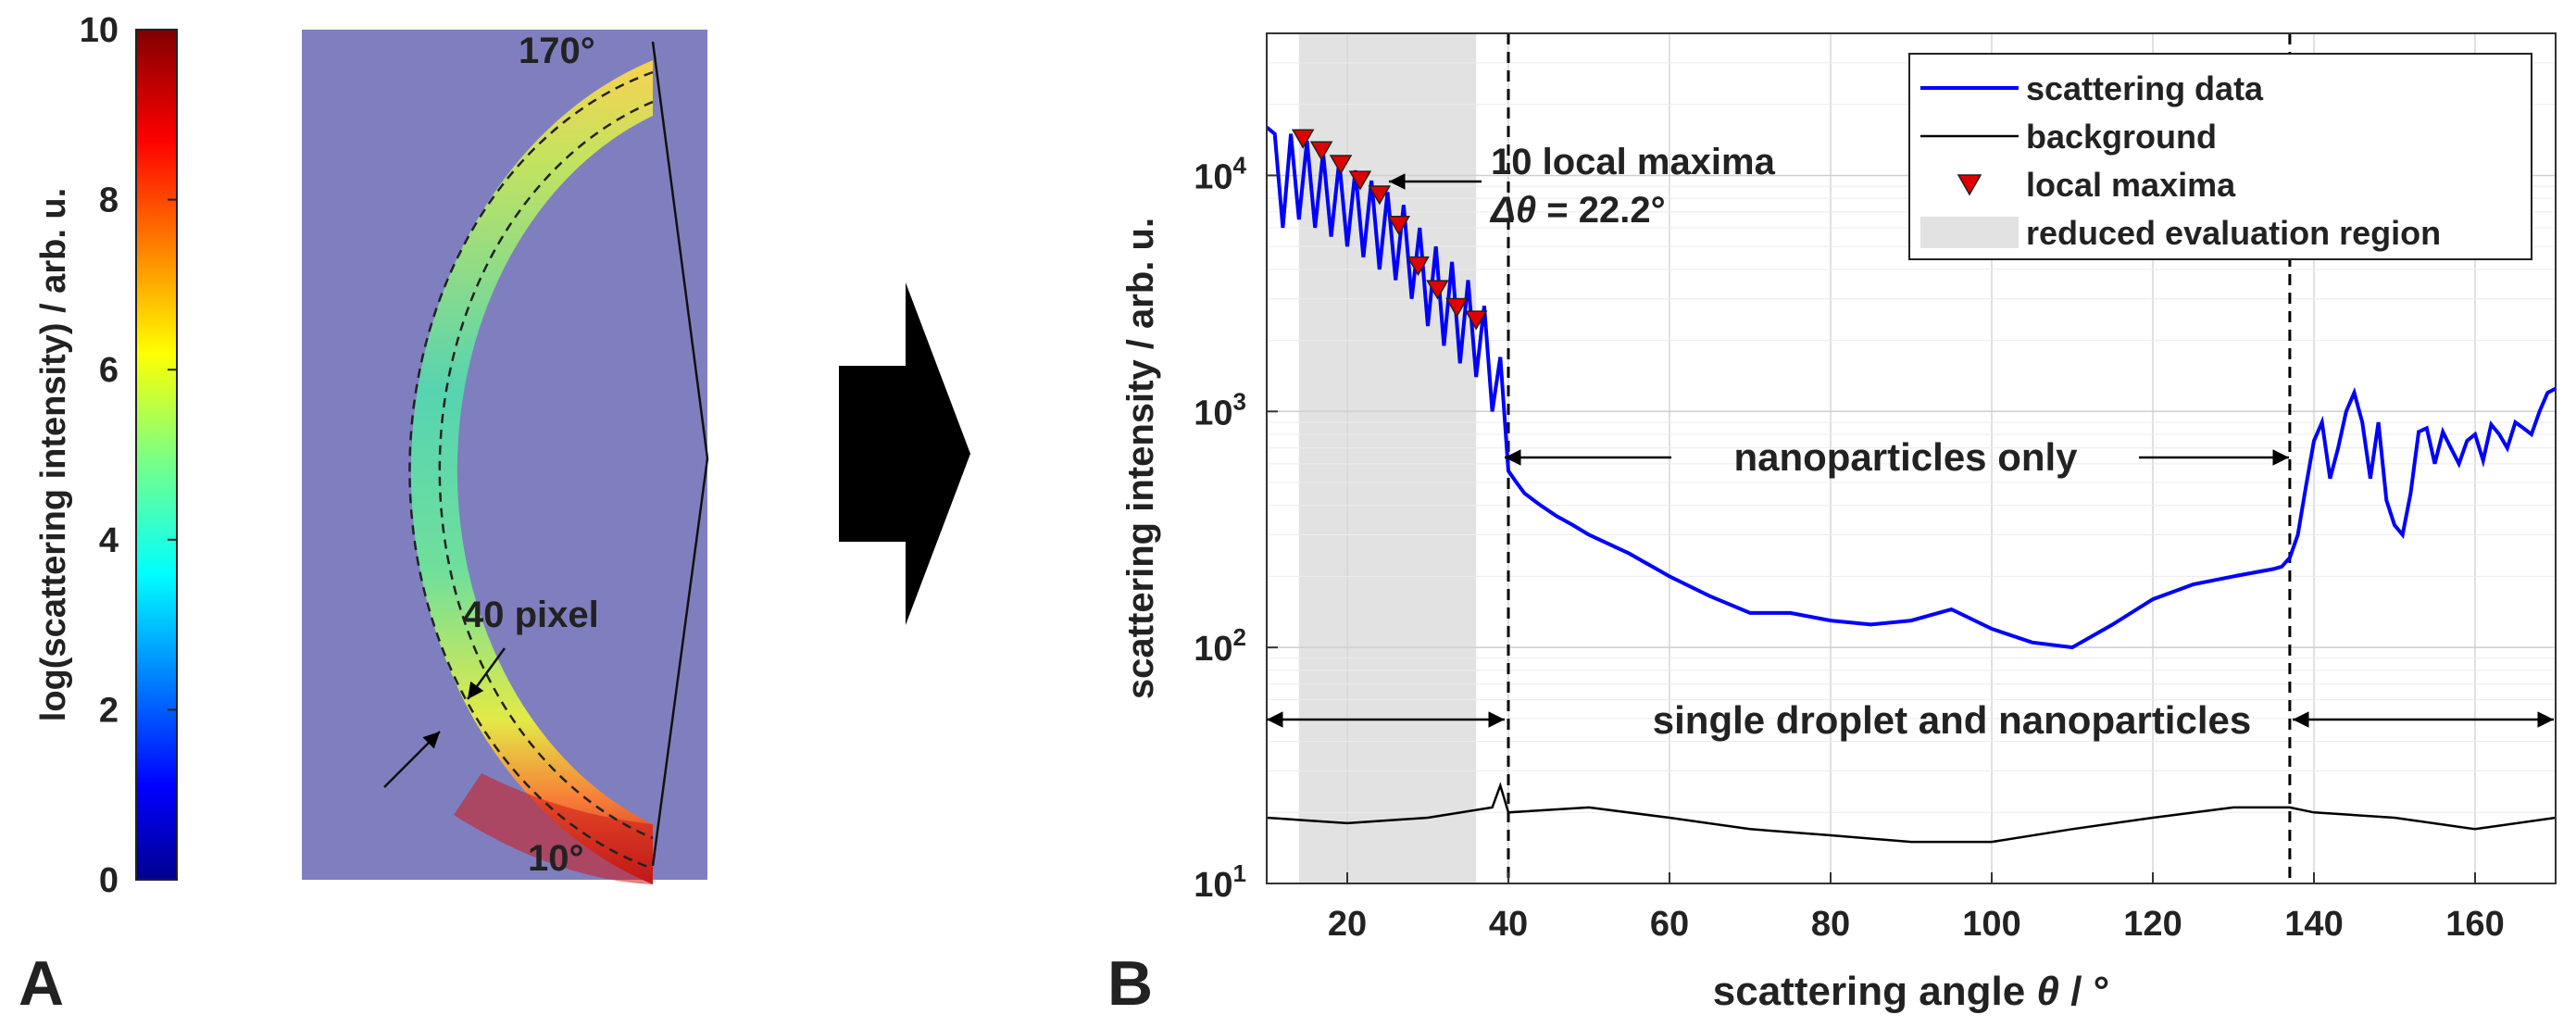 This screenshot has height=1027, width=2576. I want to click on evaluation-band-inner, so click(546, 470).